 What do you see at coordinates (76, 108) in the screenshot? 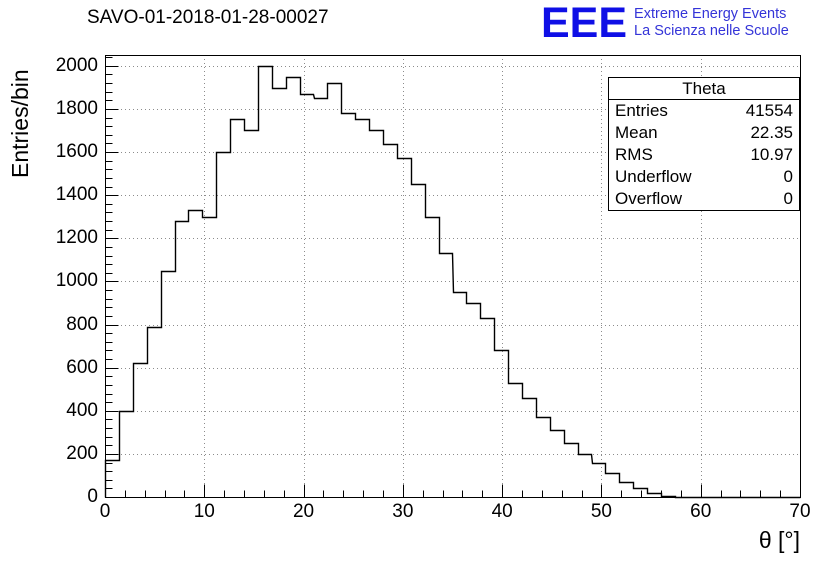
I see `y-tick-label: 1800` at bounding box center [76, 108].